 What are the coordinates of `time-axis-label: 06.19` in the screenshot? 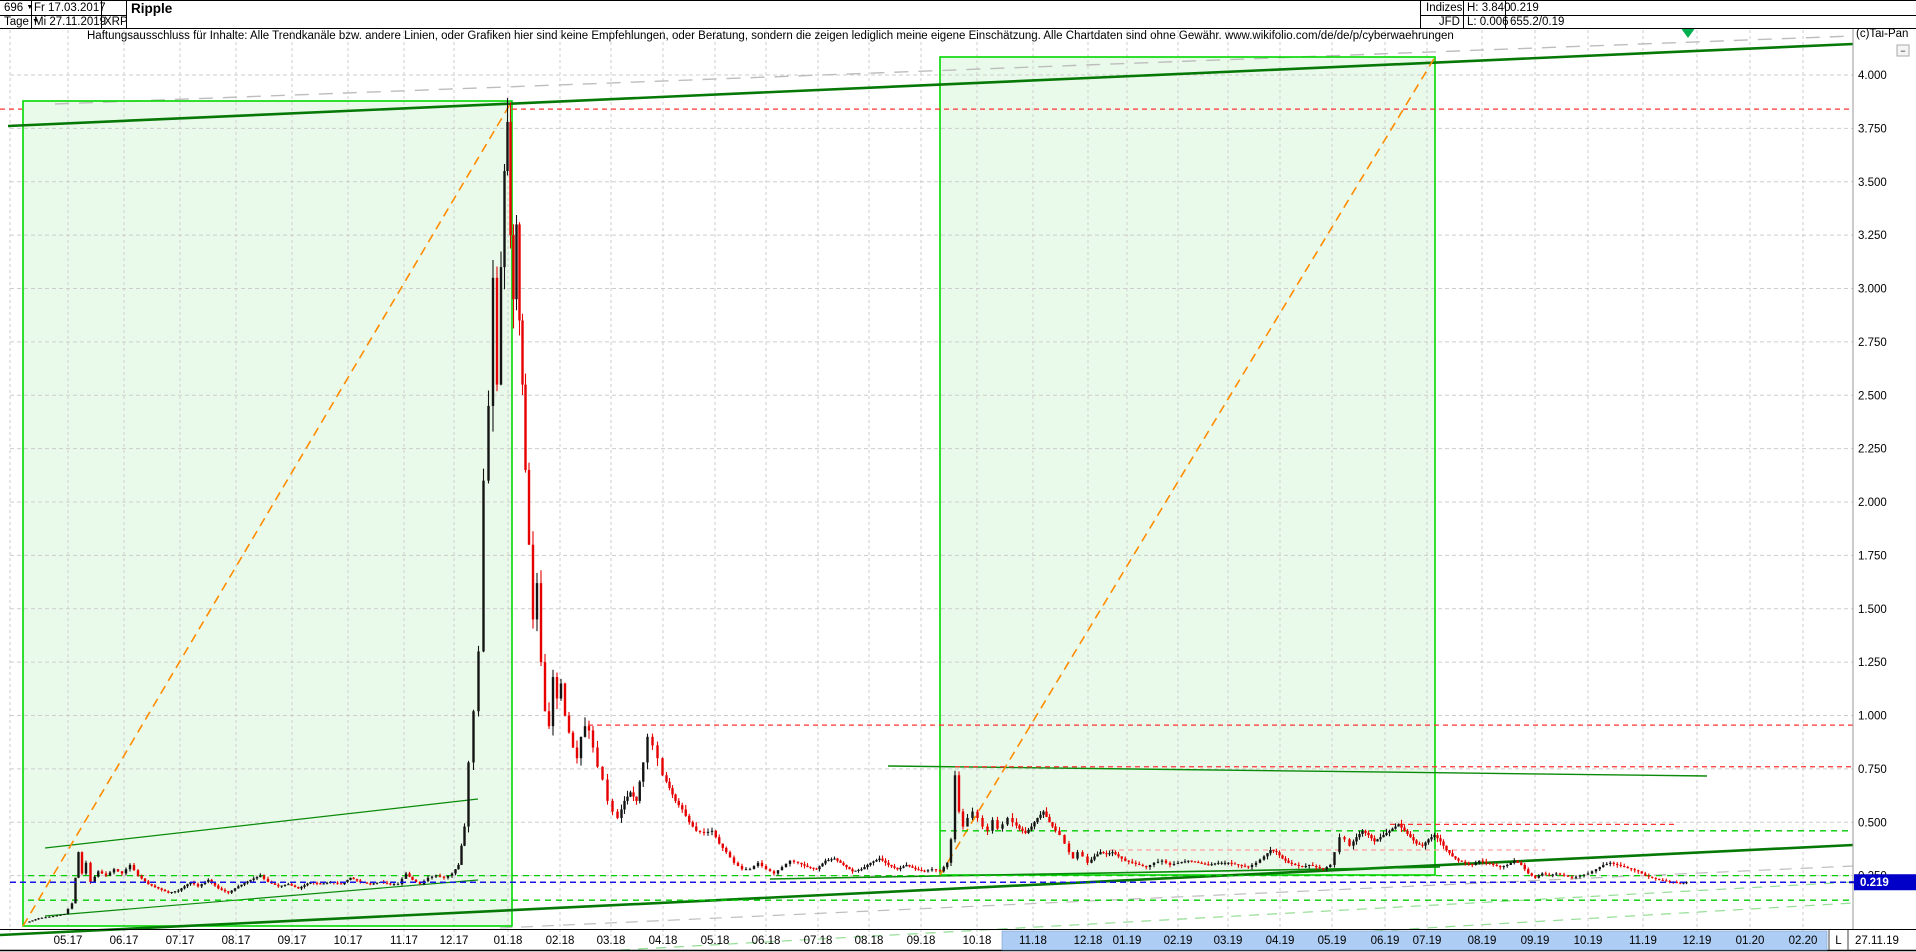 It's located at (1385, 941).